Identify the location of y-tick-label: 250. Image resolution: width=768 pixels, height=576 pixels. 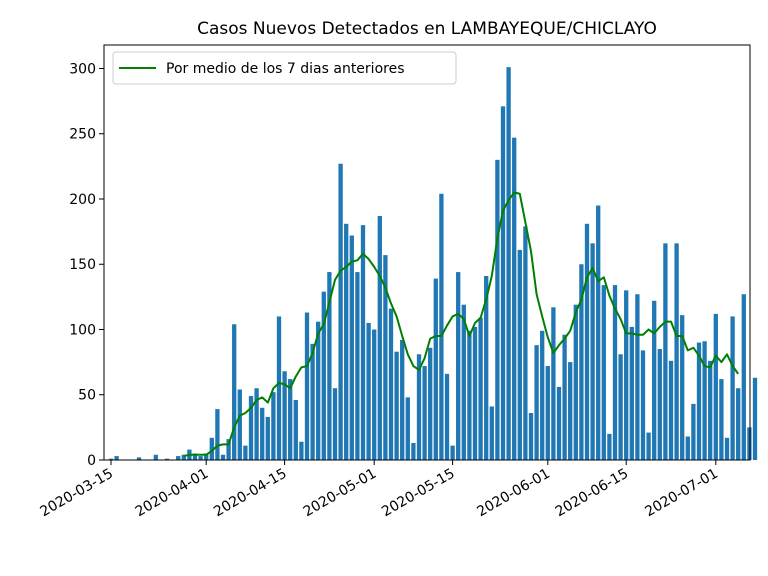
(82, 135).